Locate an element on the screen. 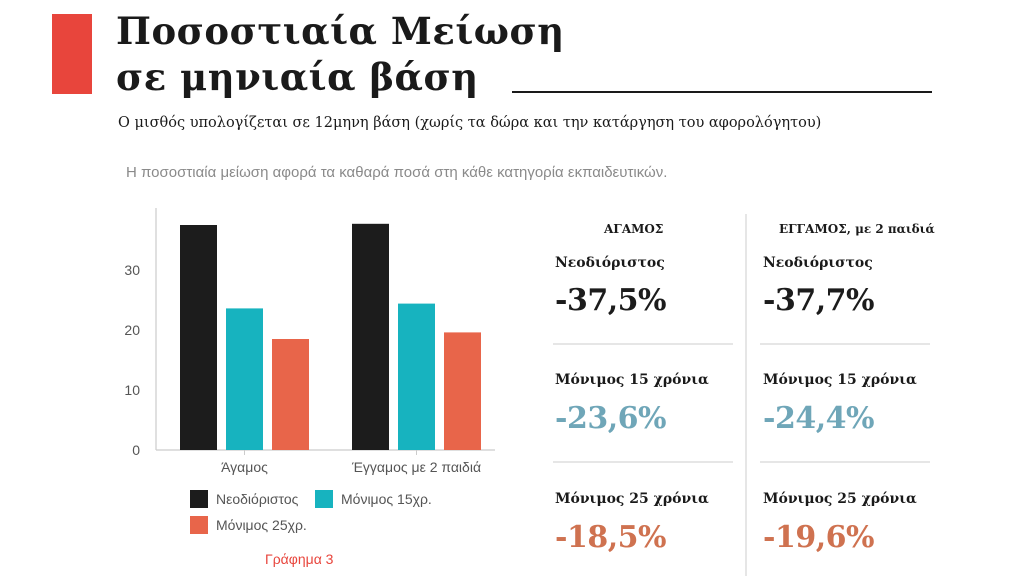 The width and height of the screenshot is (1024, 576). accent-bar is located at coordinates (72, 54).